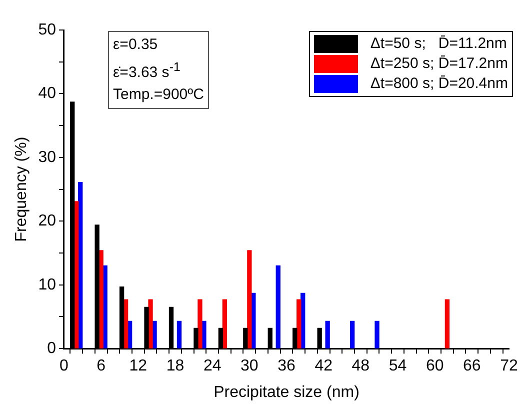 This screenshot has height=410, width=523. I want to click on x-tick-label: 66, so click(472, 366).